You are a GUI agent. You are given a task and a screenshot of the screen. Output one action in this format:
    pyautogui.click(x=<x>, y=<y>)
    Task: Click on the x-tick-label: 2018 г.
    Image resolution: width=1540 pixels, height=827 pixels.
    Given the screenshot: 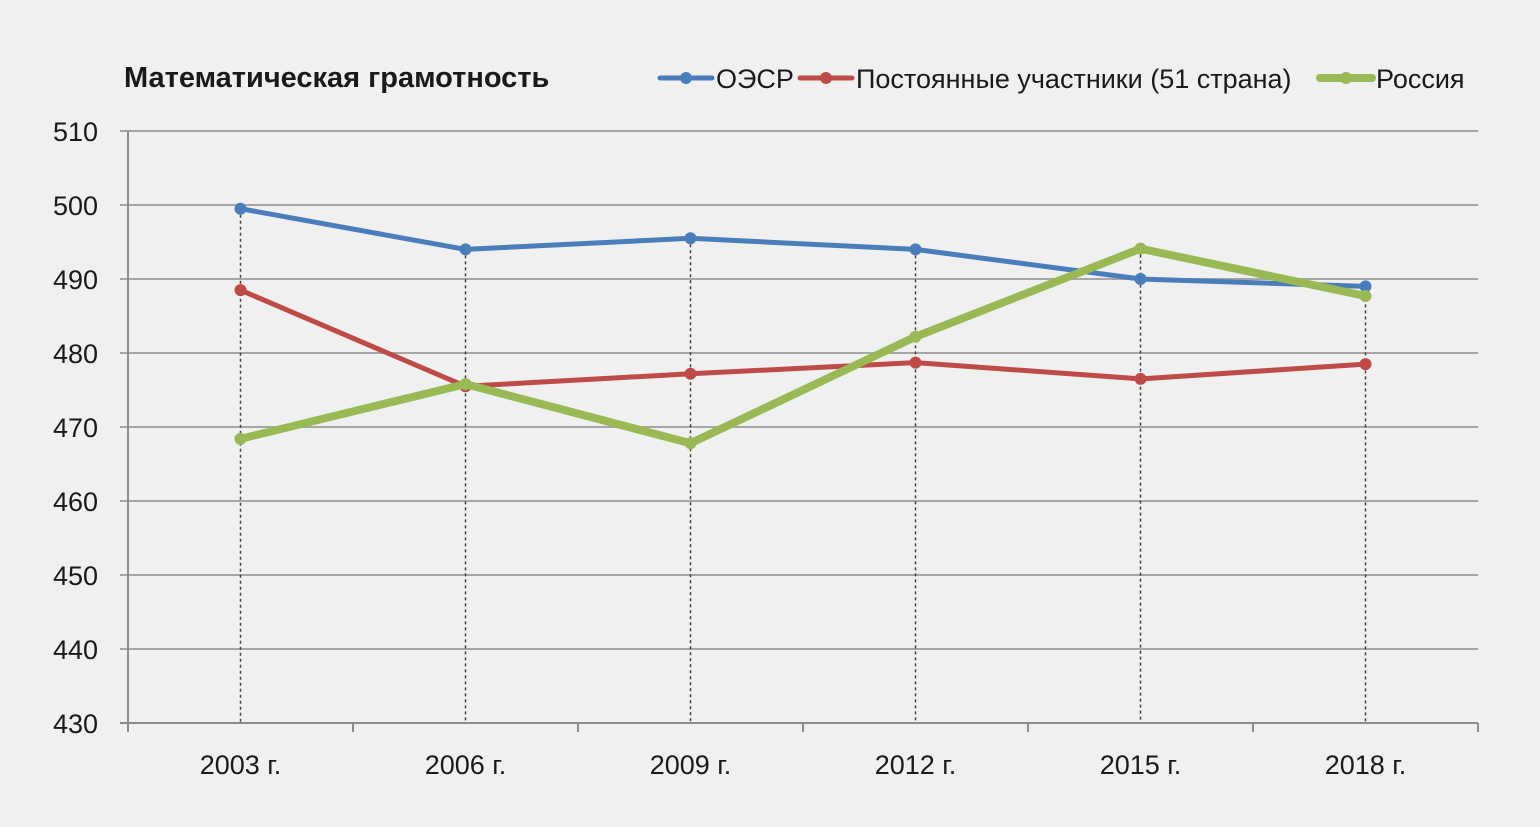 What is the action you would take?
    pyautogui.click(x=1366, y=765)
    